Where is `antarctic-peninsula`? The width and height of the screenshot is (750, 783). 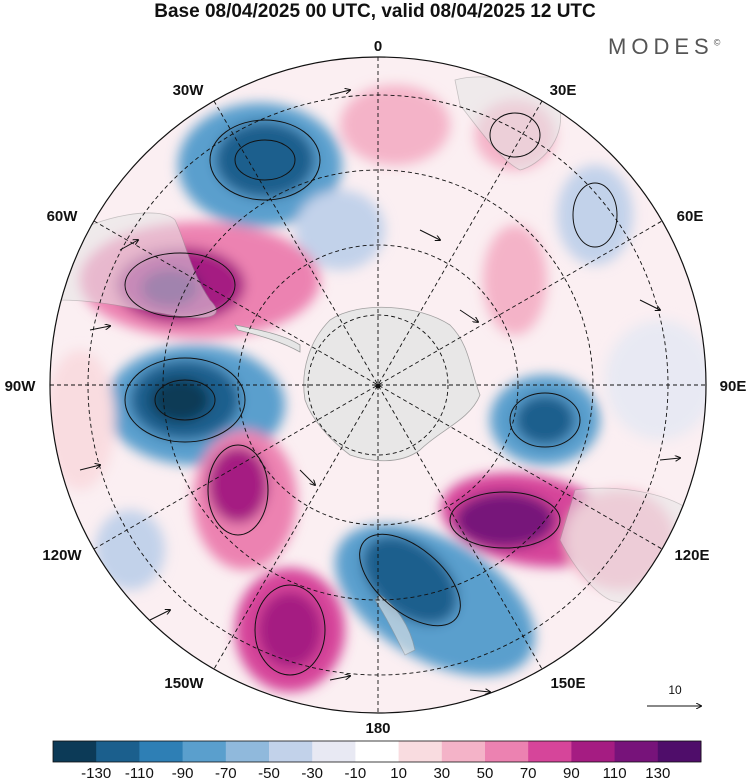
antarctic-peninsula is located at coordinates (267, 338).